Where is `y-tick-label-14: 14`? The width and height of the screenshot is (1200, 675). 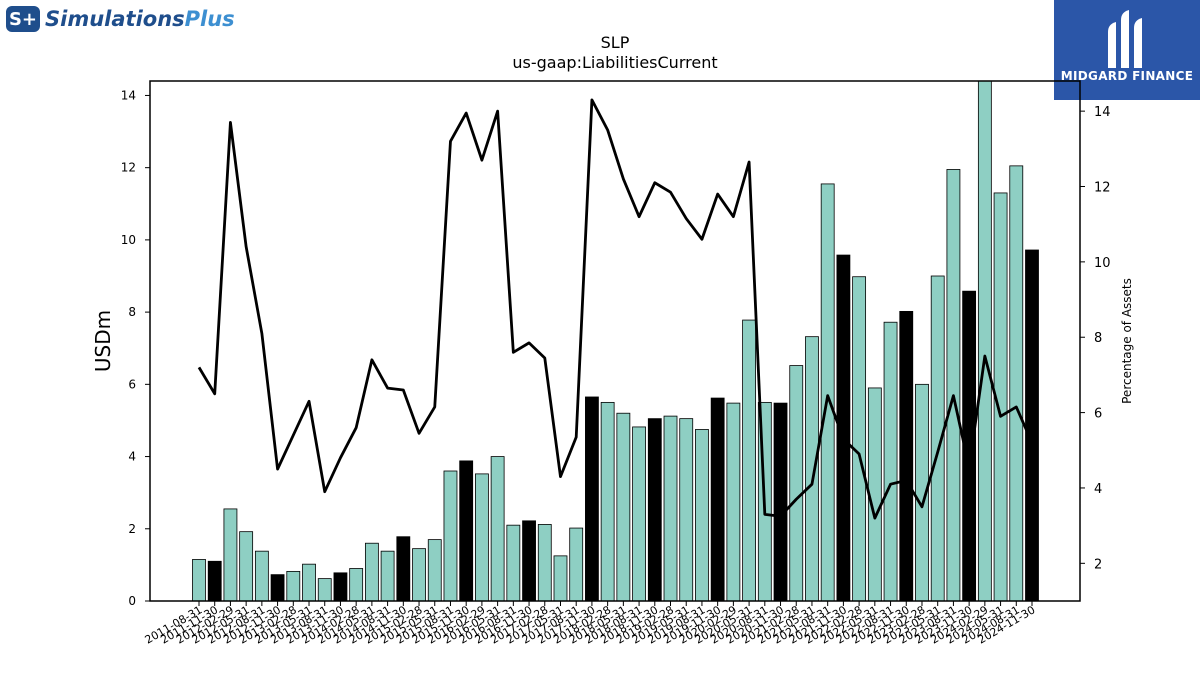 y-tick-label-14: 14 is located at coordinates (128, 95).